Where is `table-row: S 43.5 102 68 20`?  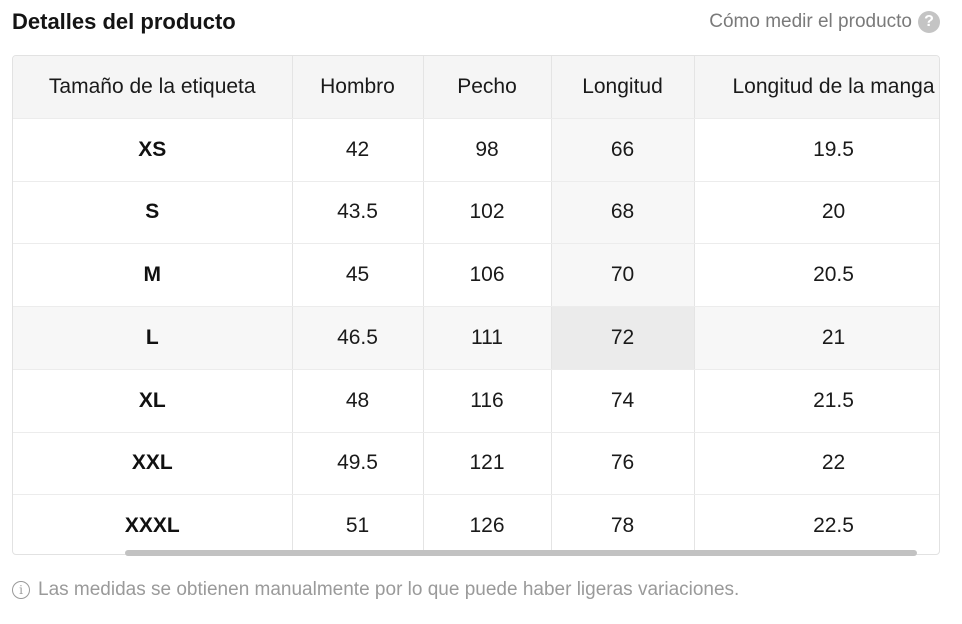
table-row: S 43.5 102 68 20 is located at coordinates (476, 213).